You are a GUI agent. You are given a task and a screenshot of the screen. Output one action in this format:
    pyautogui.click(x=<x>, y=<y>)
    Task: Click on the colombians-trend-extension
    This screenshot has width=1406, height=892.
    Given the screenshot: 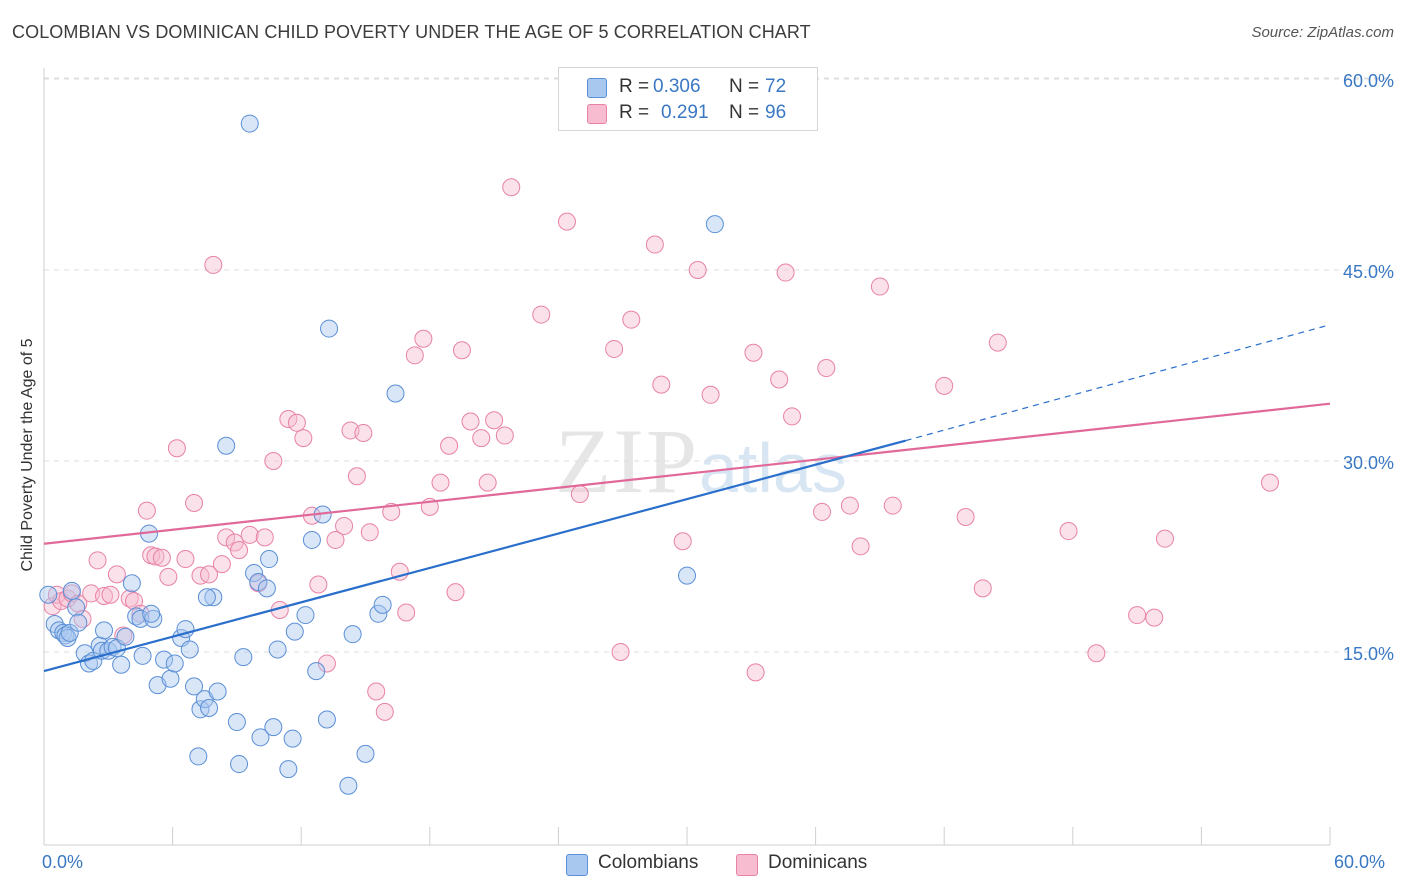 What is the action you would take?
    pyautogui.click(x=1118, y=383)
    